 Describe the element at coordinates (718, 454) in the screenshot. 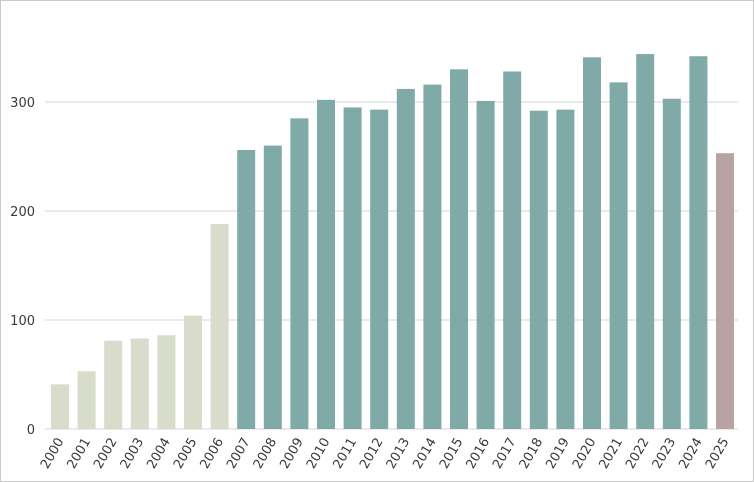

I see `x-tick-label: 2025` at that location.